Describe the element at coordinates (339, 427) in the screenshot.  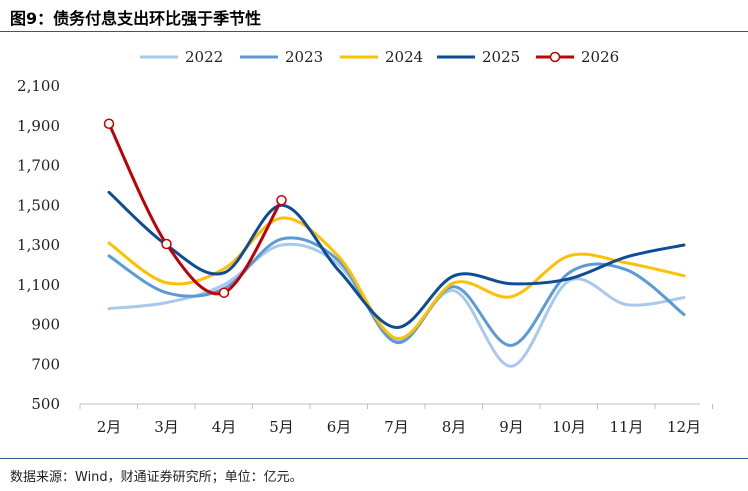
I see `x-tick-label: 6月` at that location.